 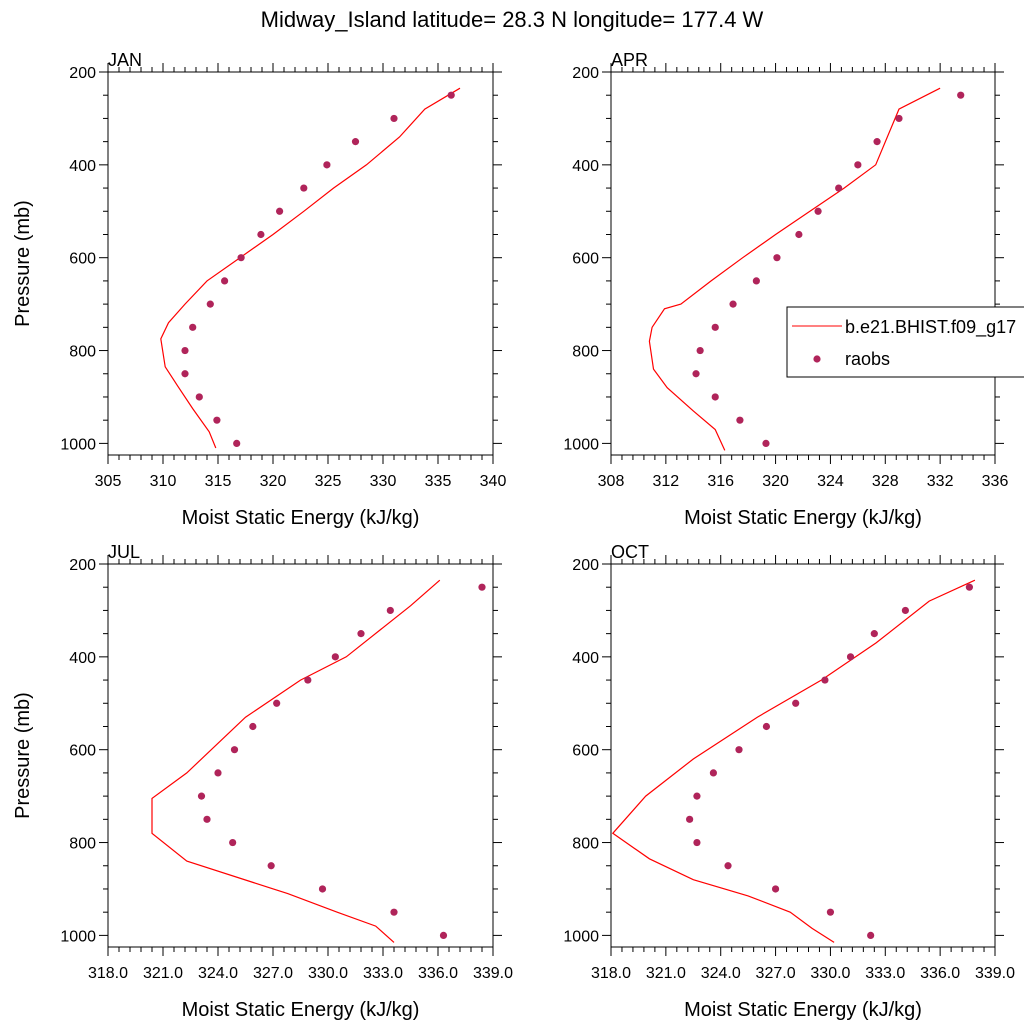 I want to click on x-tick-label: 321.0, so click(x=163, y=973).